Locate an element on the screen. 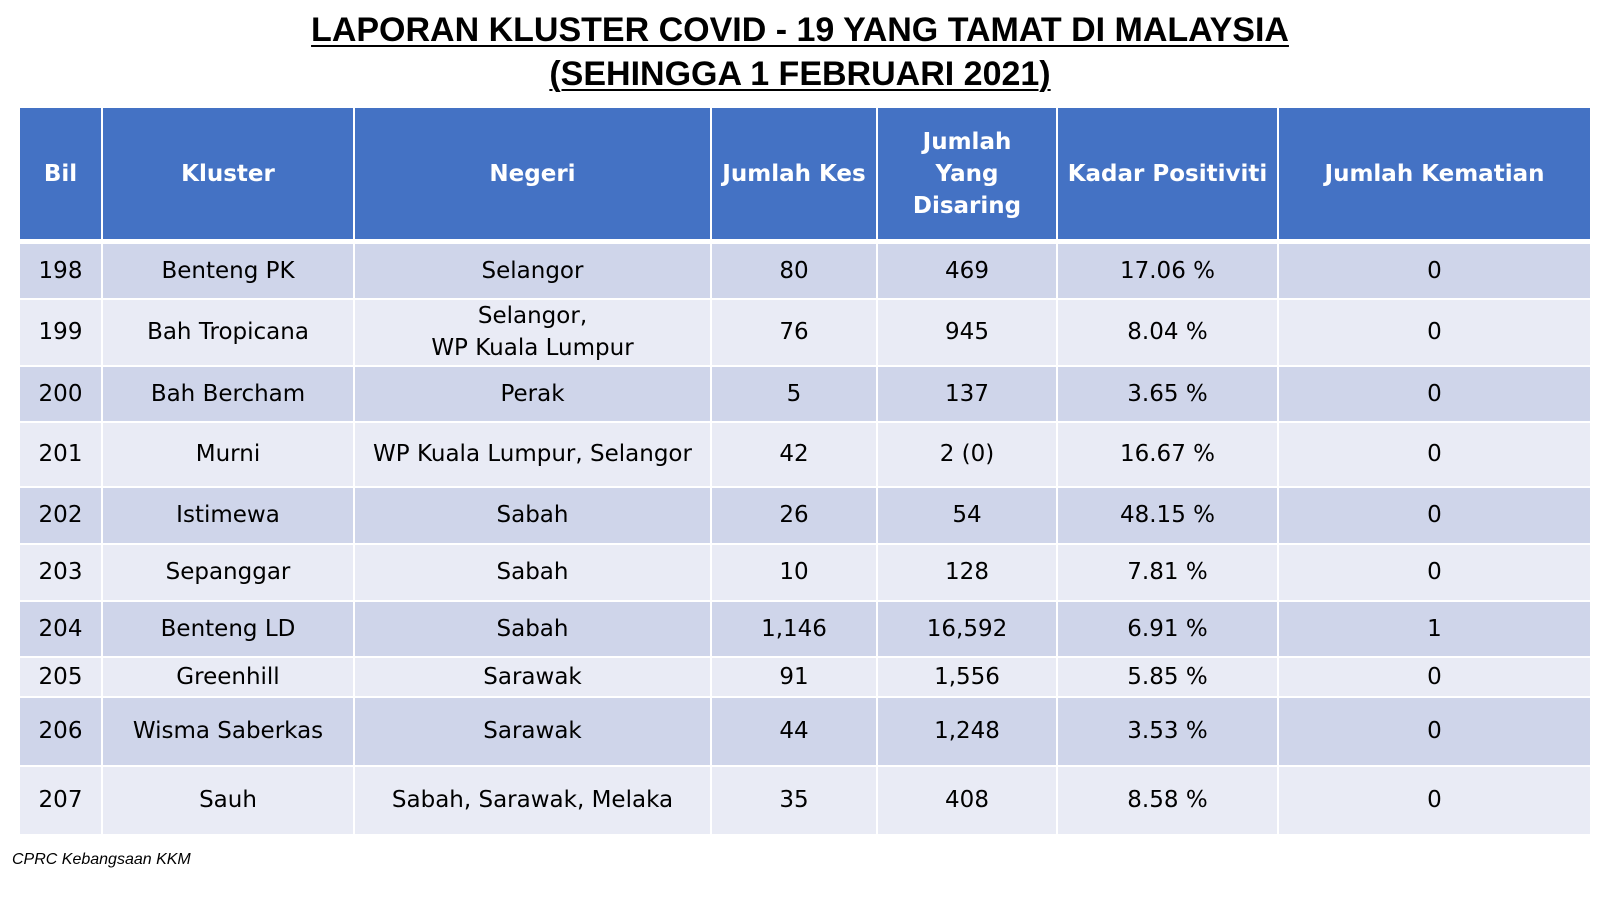 The width and height of the screenshot is (1600, 900). cell-bil: 207 is located at coordinates (61, 800).